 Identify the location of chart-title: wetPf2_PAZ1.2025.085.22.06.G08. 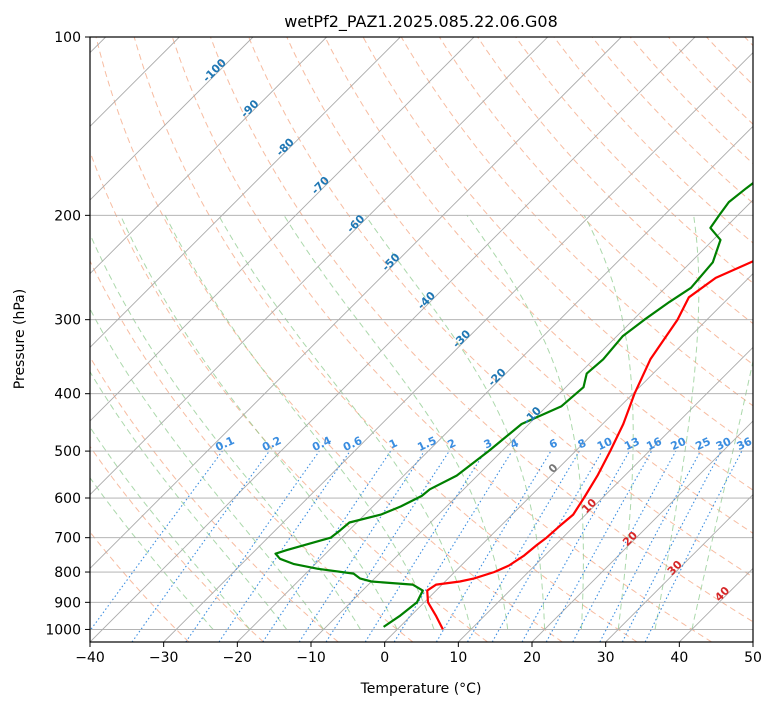
(421, 22).